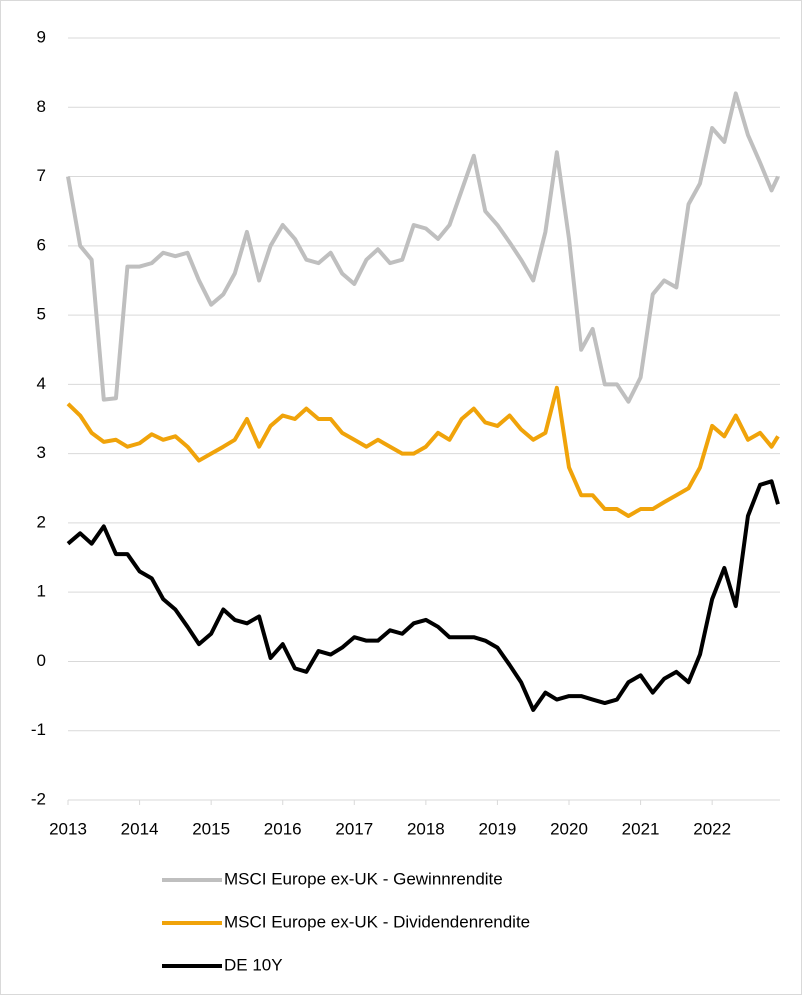 This screenshot has width=802, height=995. I want to click on y-tick-label: 1, so click(41, 591).